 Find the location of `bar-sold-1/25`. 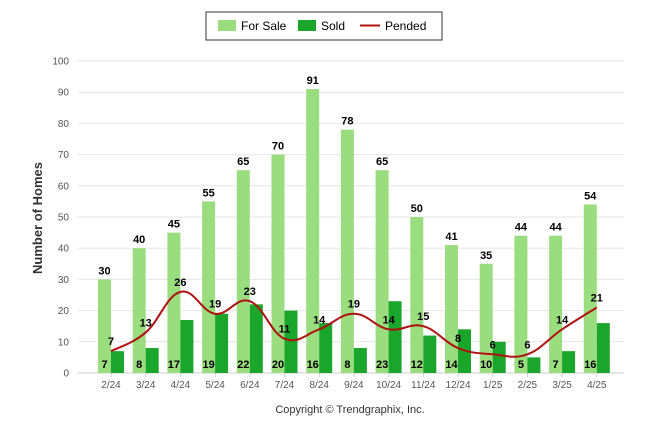

bar-sold-1/25 is located at coordinates (499, 357).